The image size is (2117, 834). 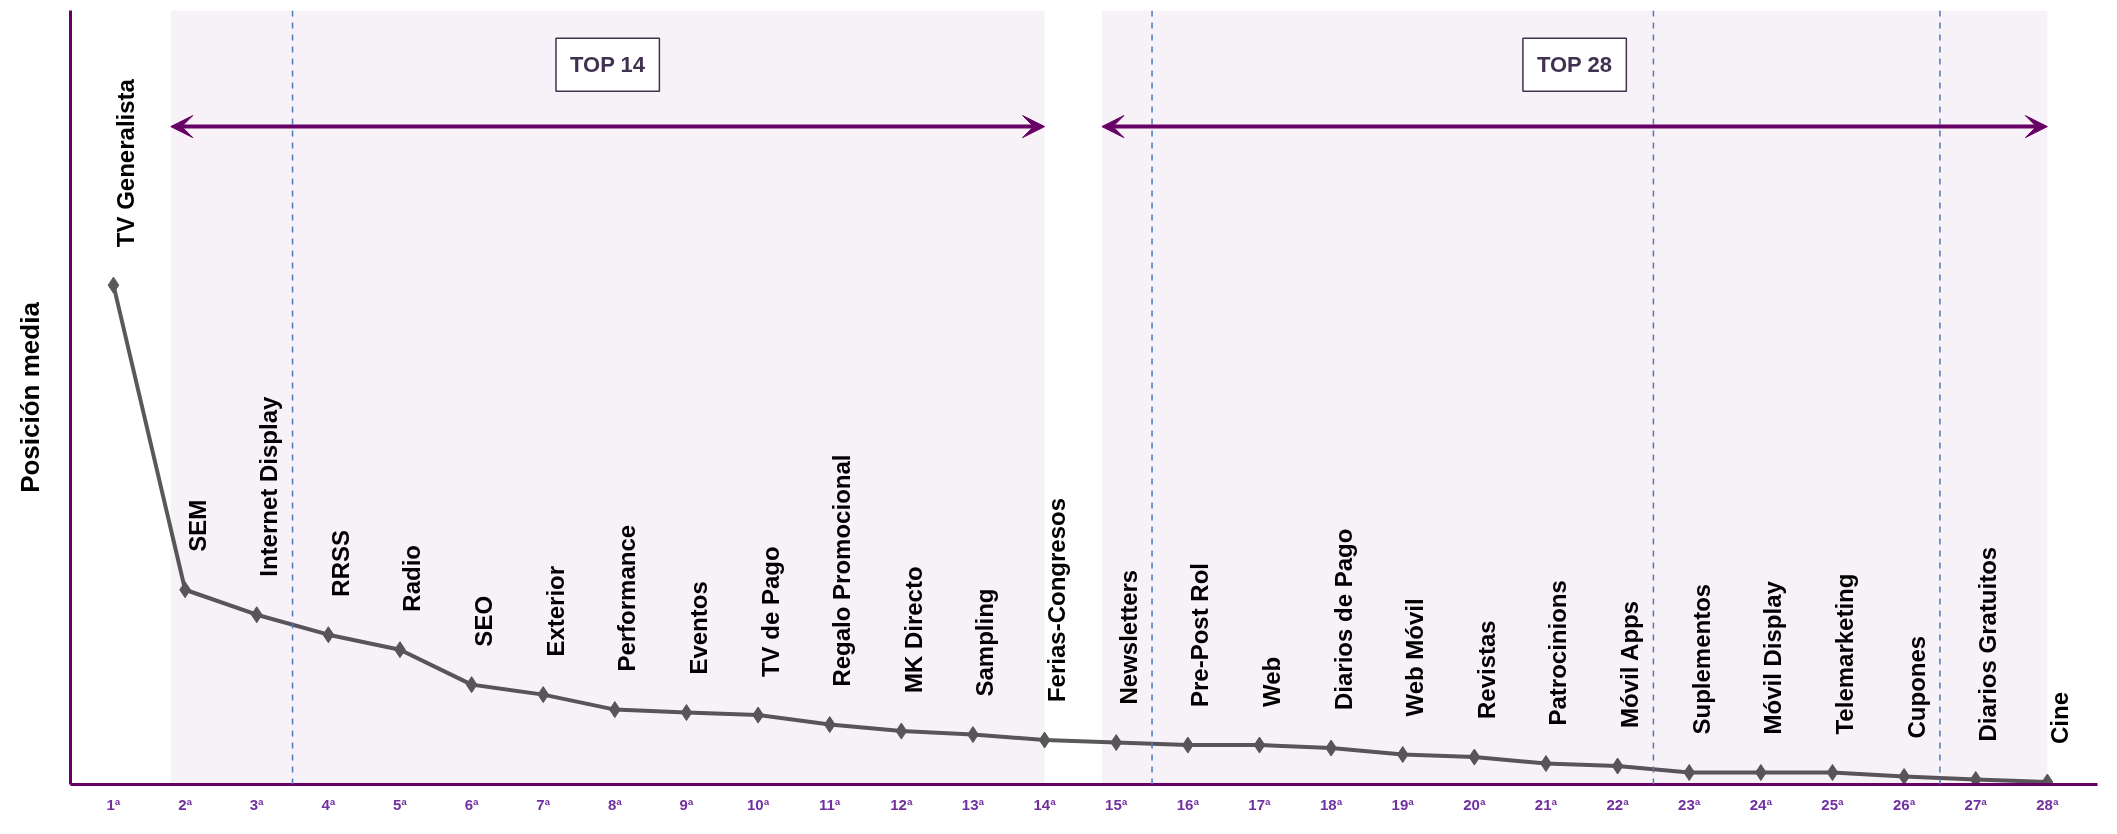 What do you see at coordinates (985, 642) in the screenshot?
I see `annotation: Sampling` at bounding box center [985, 642].